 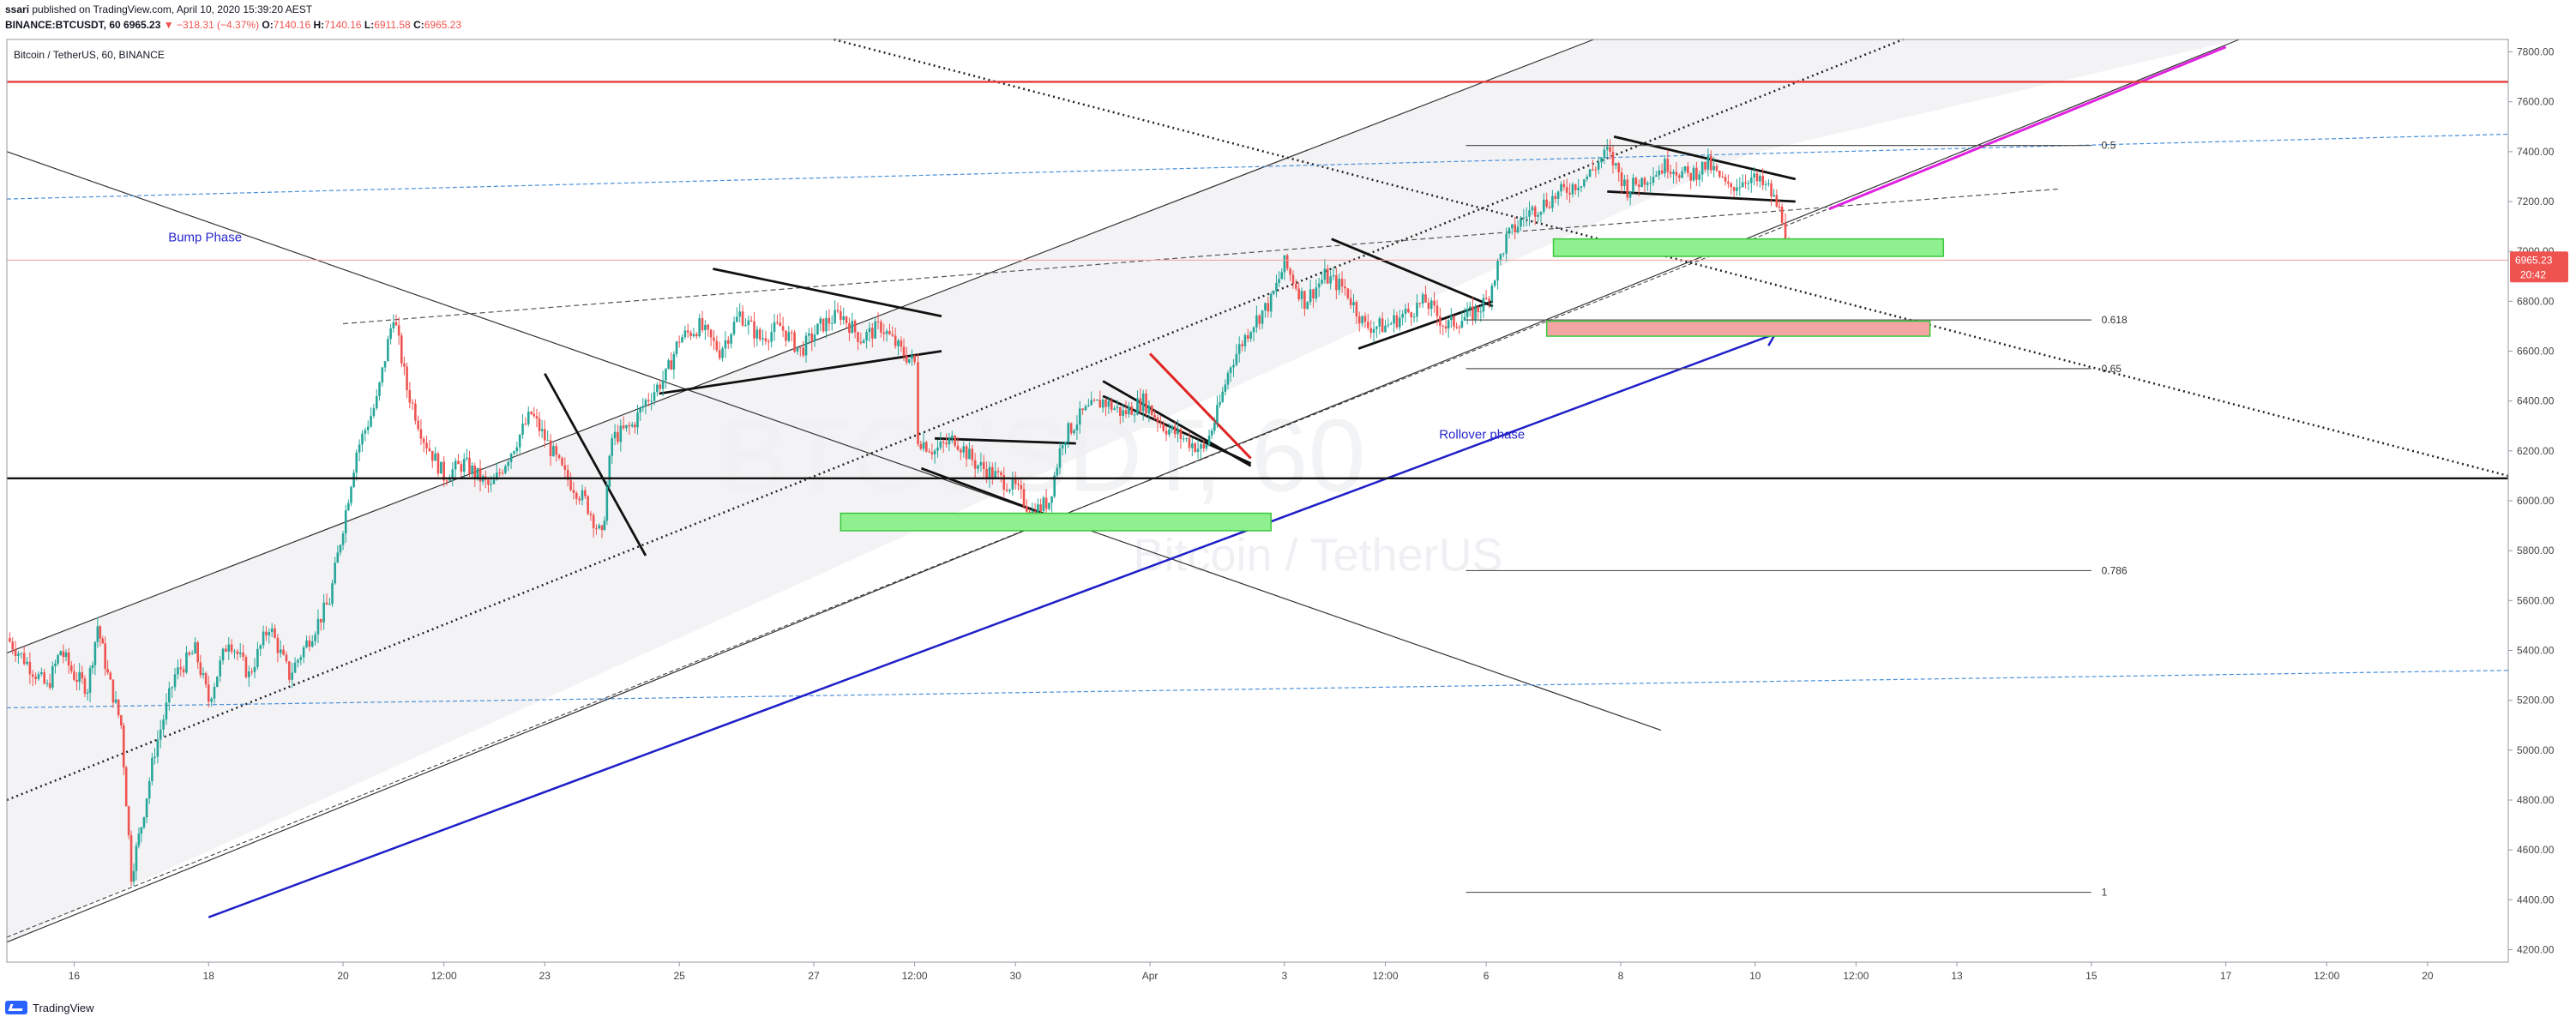 I want to click on publisher-name: ssari, so click(x=17, y=9).